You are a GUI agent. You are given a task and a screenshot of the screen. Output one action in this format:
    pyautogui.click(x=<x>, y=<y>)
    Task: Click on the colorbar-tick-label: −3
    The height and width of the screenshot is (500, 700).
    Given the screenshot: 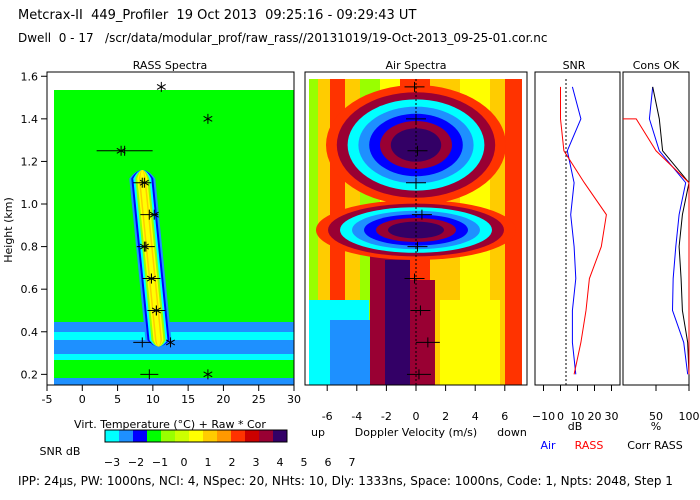 What is the action you would take?
    pyautogui.click(x=112, y=462)
    